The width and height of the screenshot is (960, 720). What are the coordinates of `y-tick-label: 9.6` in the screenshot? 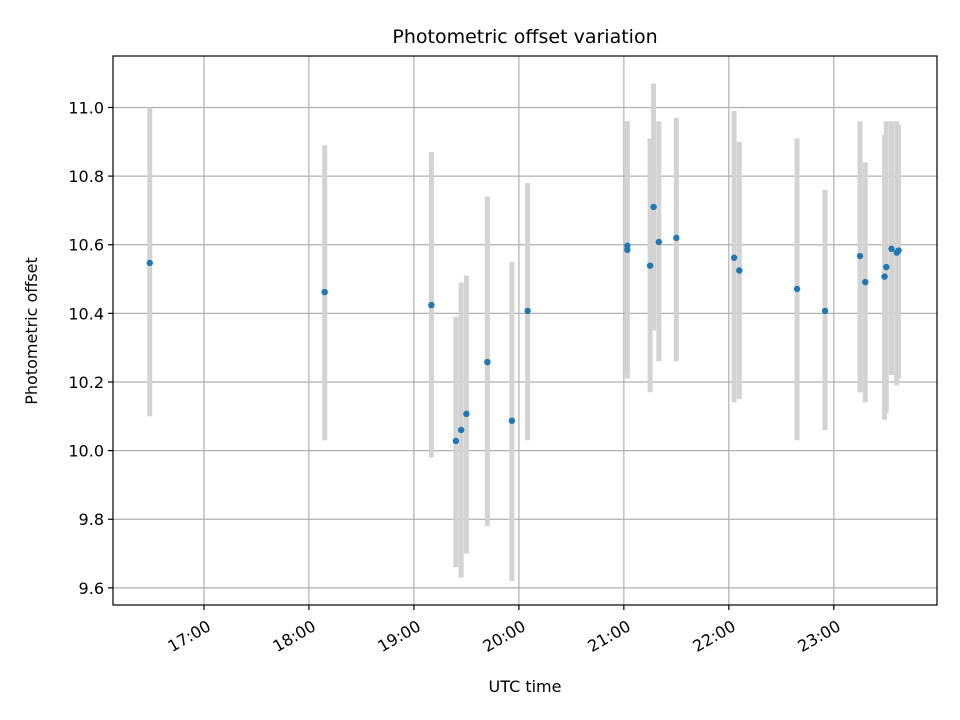 It's located at (91, 588).